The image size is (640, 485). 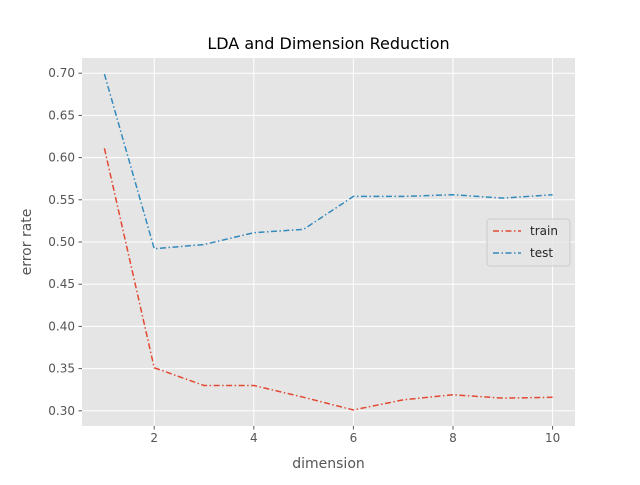 I want to click on y-tick-label: 0.60, so click(x=61, y=158).